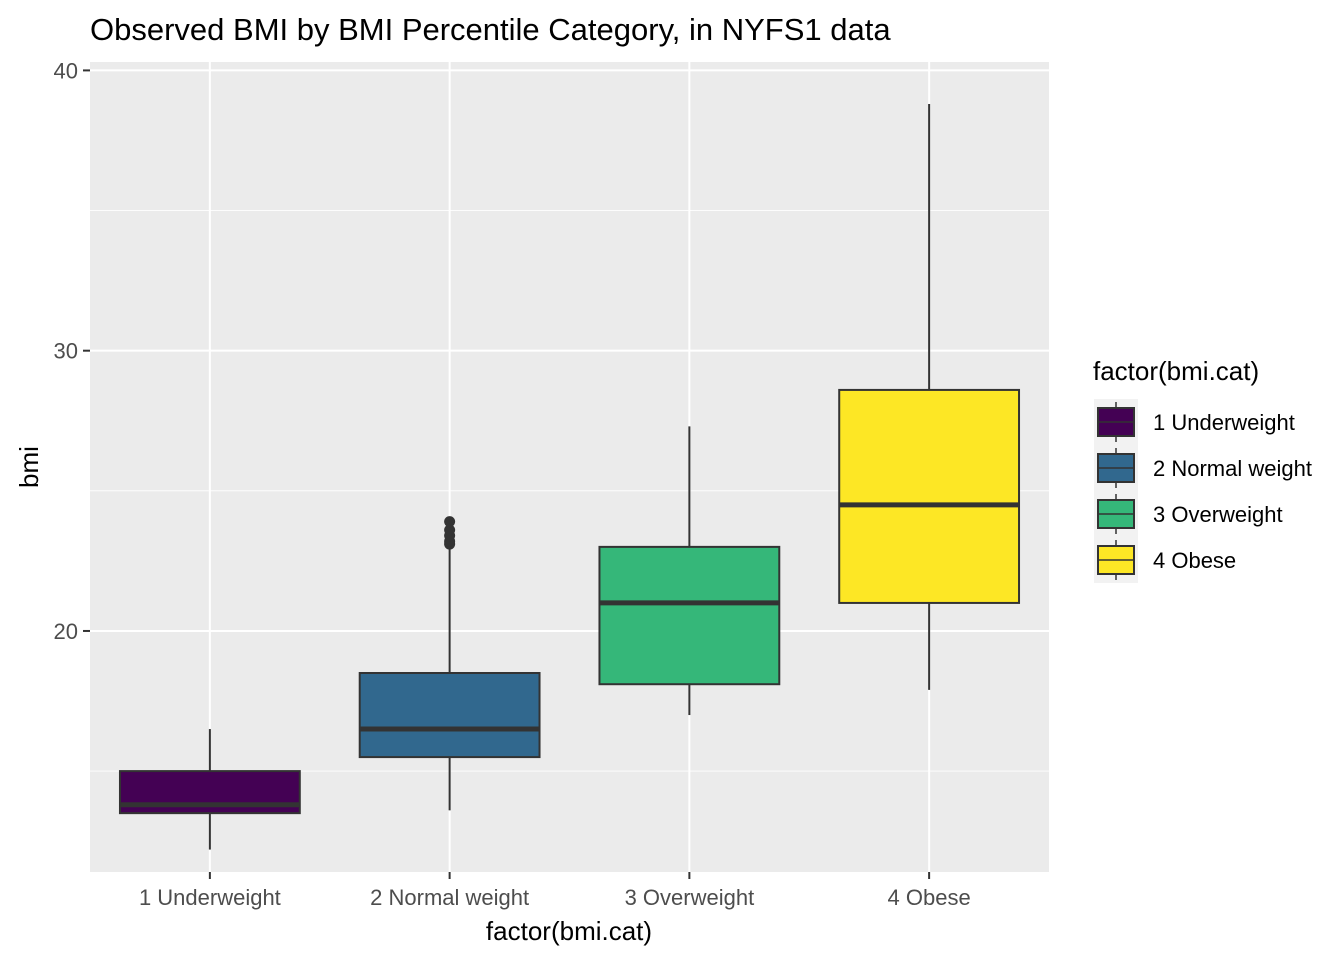 This screenshot has width=1344, height=960. Describe the element at coordinates (929, 897) in the screenshot. I see `x-tick-label: 4 Obese` at that location.